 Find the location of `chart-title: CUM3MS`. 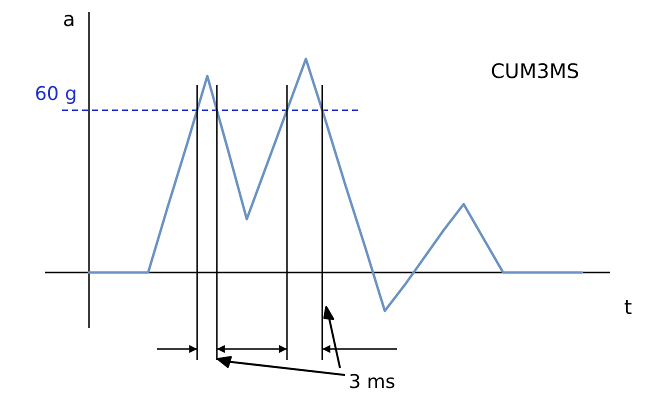

chart-title: CUM3MS is located at coordinates (535, 71).